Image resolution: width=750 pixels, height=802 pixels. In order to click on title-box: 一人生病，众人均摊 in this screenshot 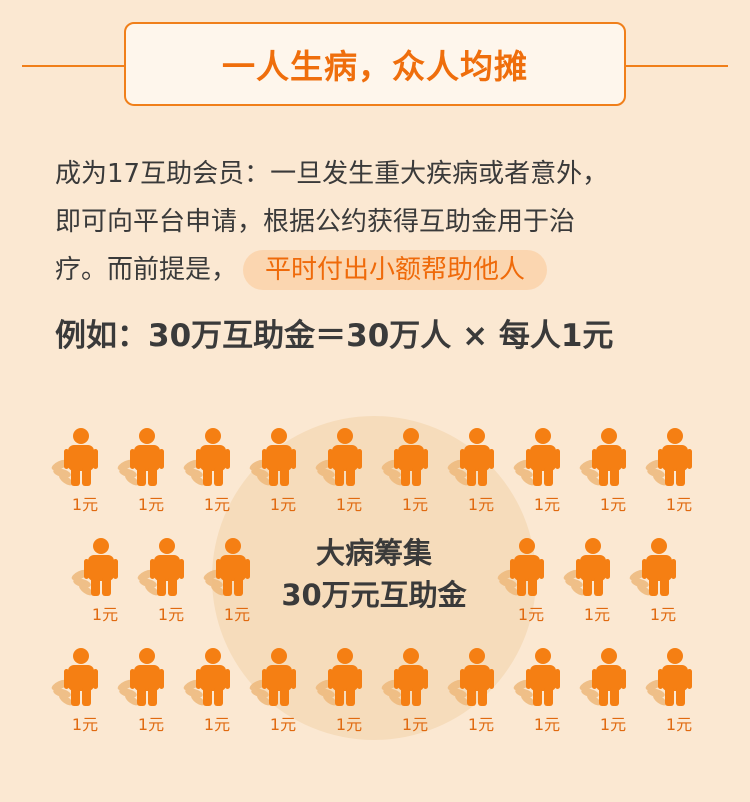, I will do `click(375, 64)`.